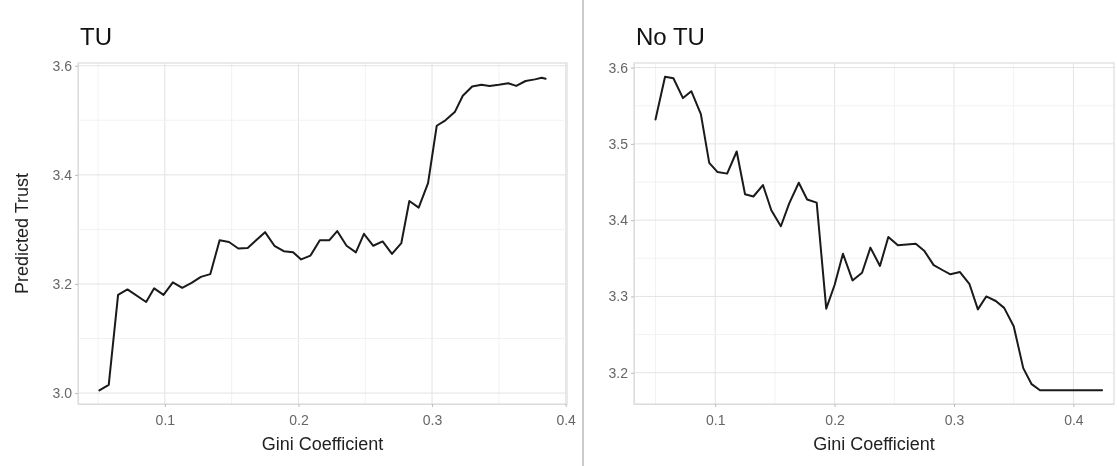 This screenshot has width=1117, height=466. Describe the element at coordinates (62, 393) in the screenshot. I see `y-tick-label: 3.0` at that location.